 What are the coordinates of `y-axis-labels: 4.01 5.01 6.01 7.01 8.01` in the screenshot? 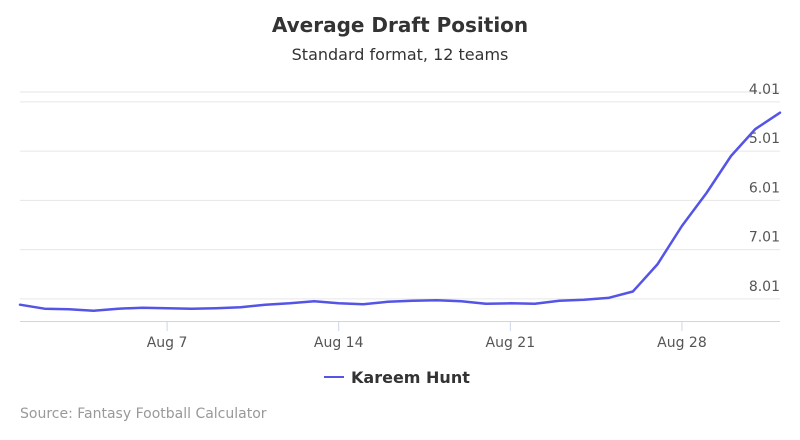 It's located at (764, 188).